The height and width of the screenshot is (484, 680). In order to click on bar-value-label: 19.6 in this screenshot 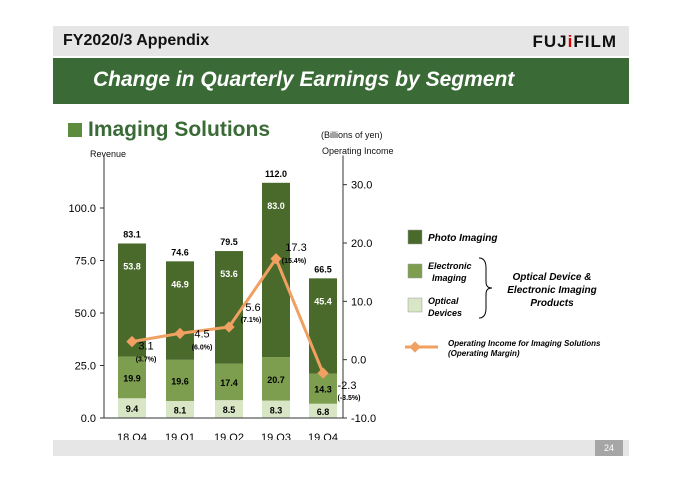, I will do `click(180, 381)`.